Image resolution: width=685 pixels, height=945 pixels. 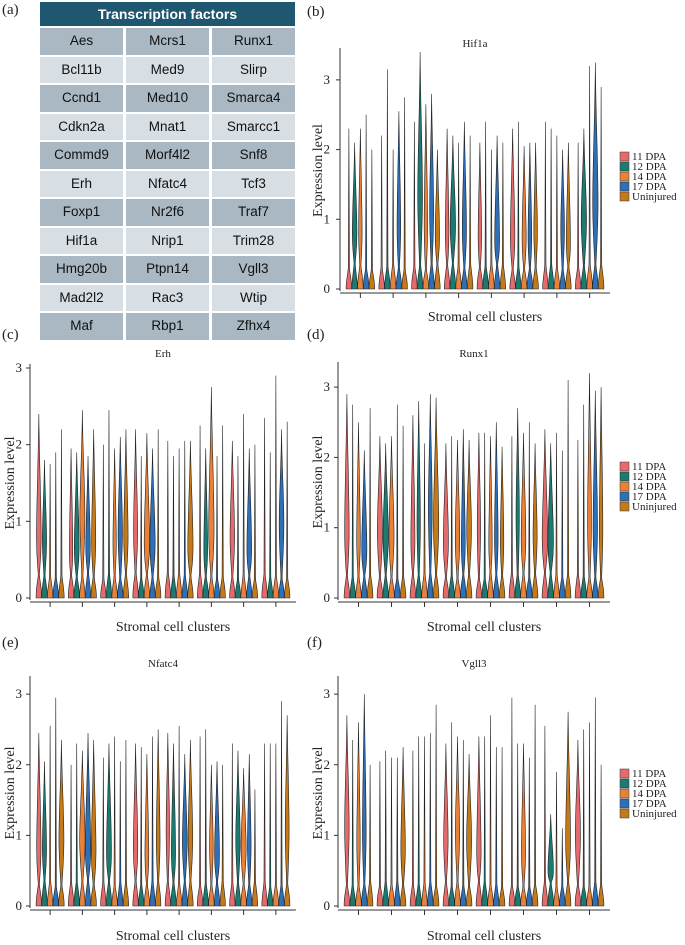 What do you see at coordinates (81, 326) in the screenshot?
I see `table-cell: Maf` at bounding box center [81, 326].